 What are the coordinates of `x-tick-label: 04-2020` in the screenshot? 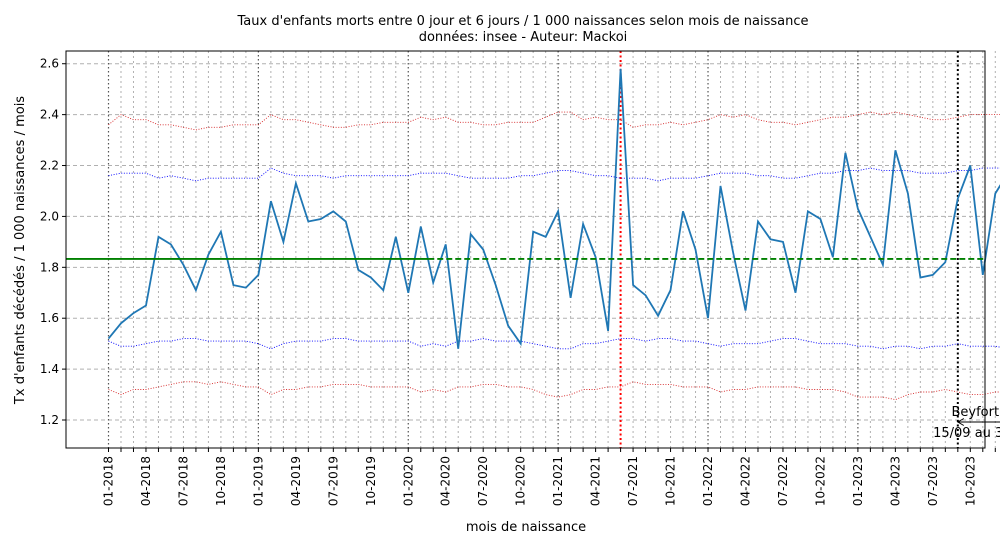 It's located at (446, 481).